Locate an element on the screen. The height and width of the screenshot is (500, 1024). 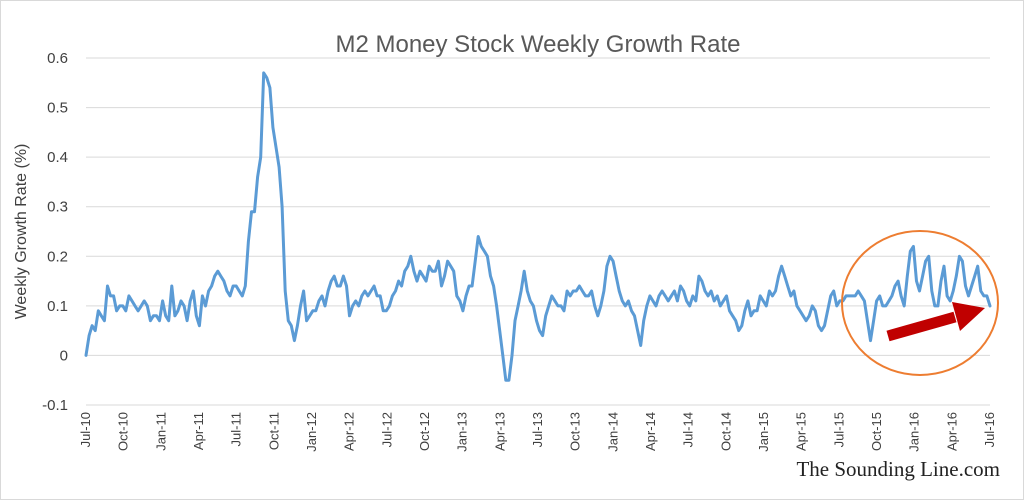
x-tick-label: Jan-11 is located at coordinates (160, 431).